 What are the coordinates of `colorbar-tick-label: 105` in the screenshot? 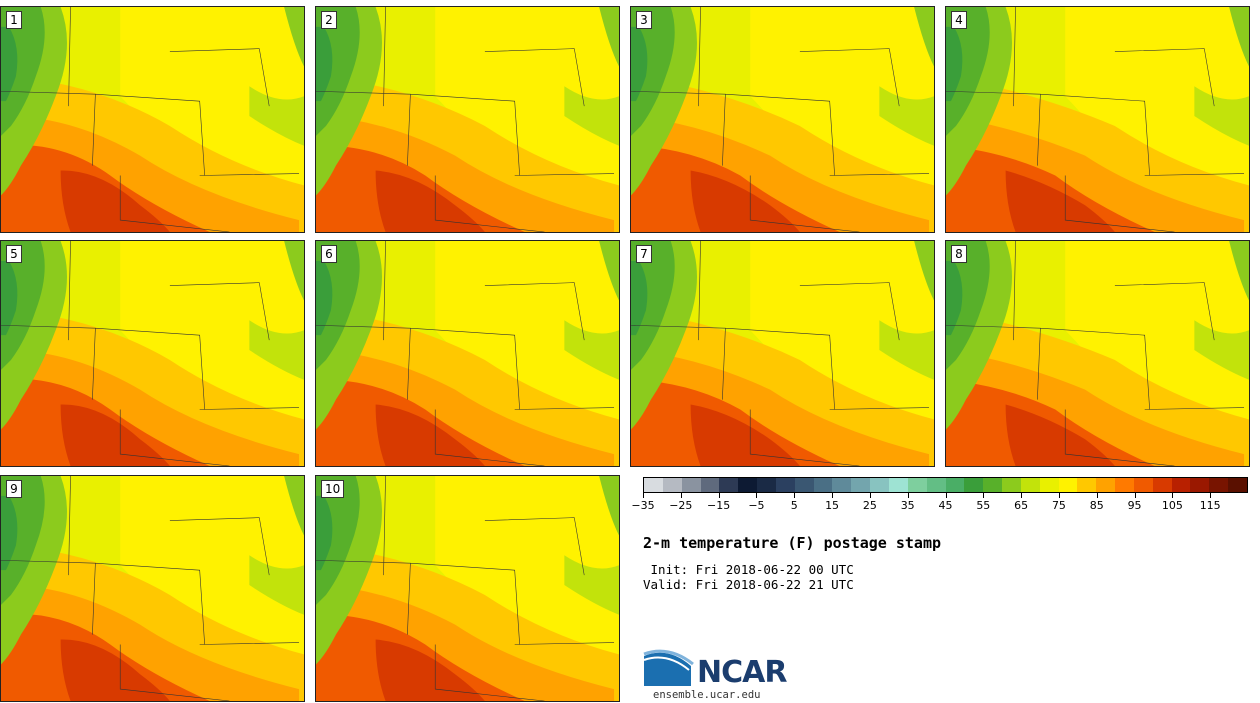 It's located at (1172, 505).